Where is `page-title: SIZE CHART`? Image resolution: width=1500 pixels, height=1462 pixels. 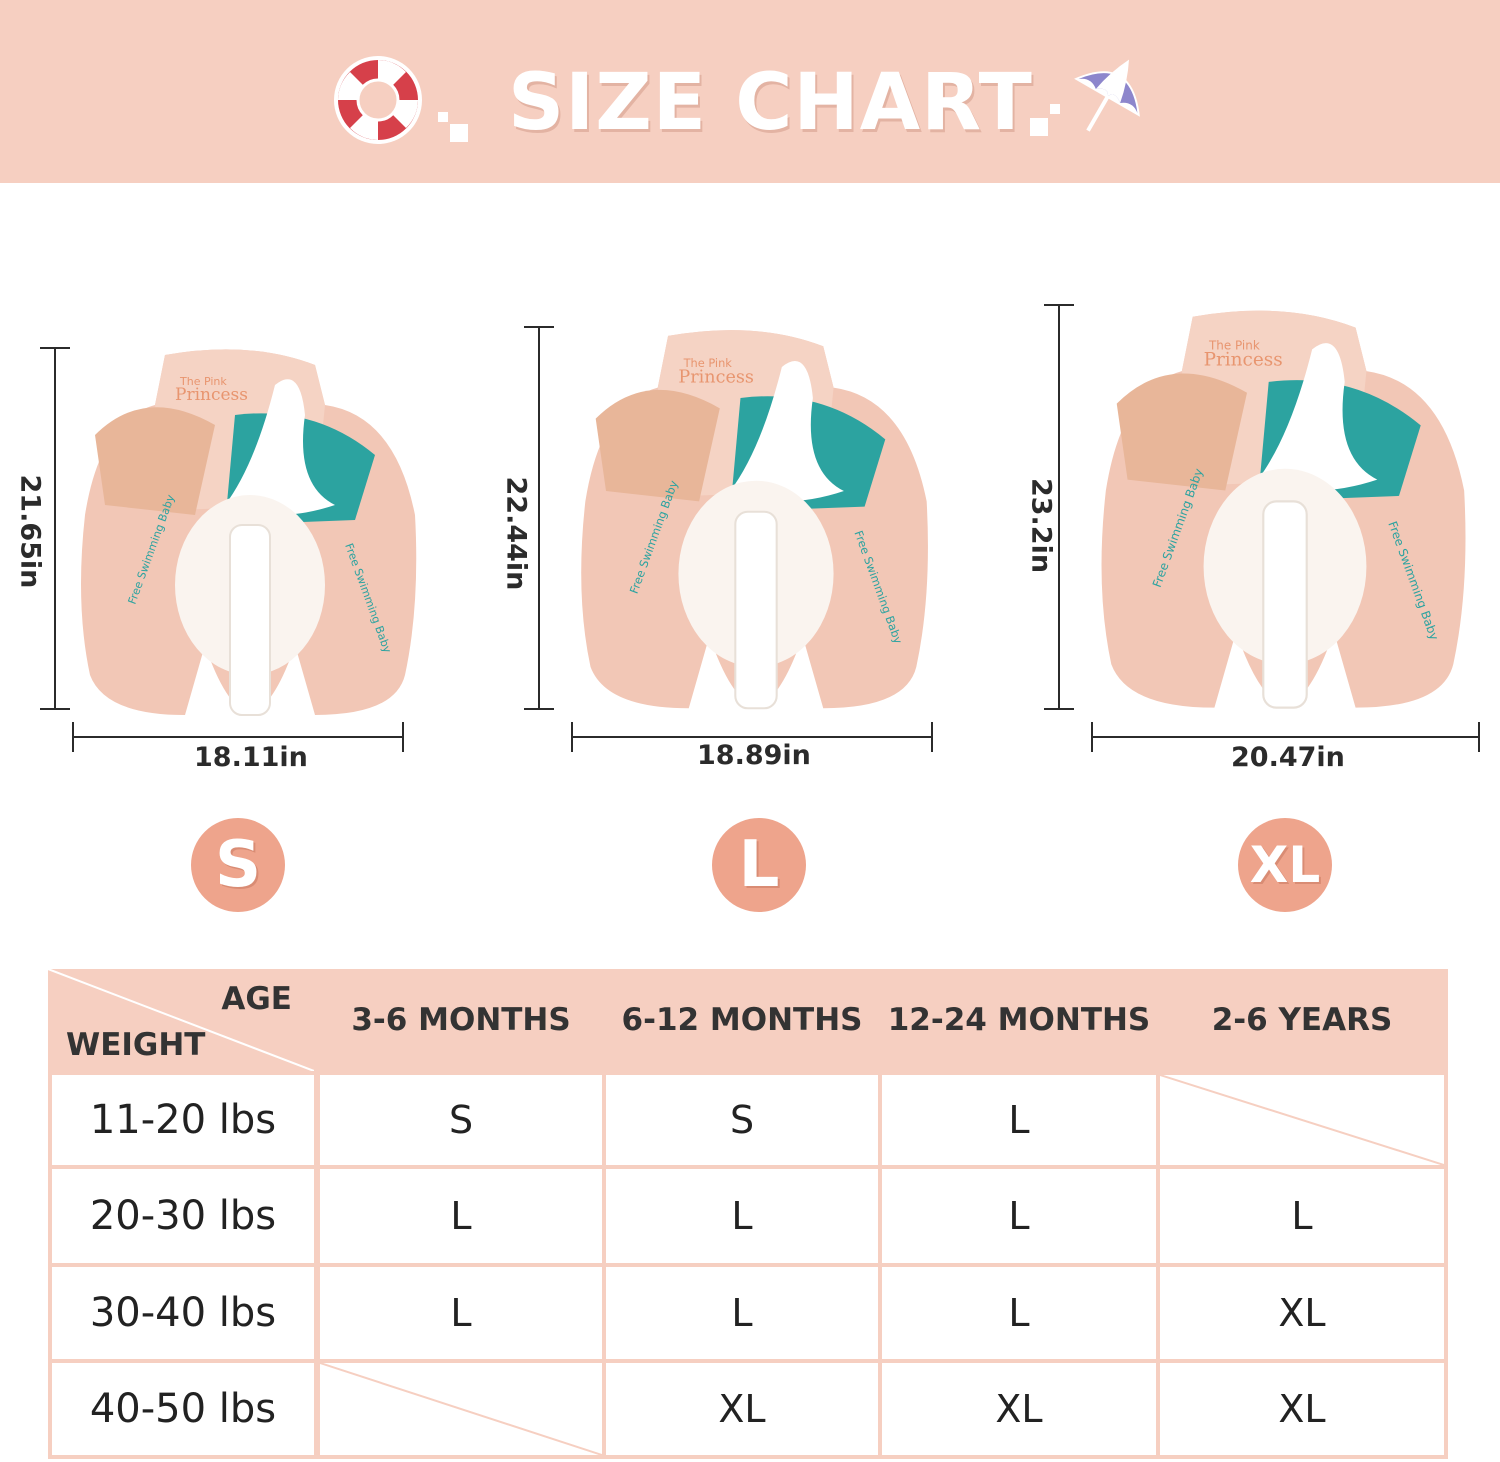 page-title: SIZE CHART is located at coordinates (770, 103).